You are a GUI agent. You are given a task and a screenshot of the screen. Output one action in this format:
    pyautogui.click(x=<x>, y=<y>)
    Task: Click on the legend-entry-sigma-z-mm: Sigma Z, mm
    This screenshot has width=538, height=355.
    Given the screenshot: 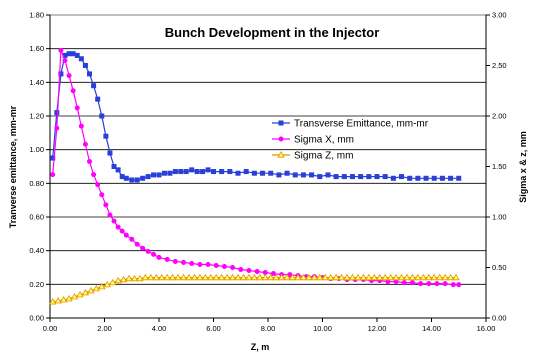 What is the action you would take?
    pyautogui.click(x=312, y=156)
    